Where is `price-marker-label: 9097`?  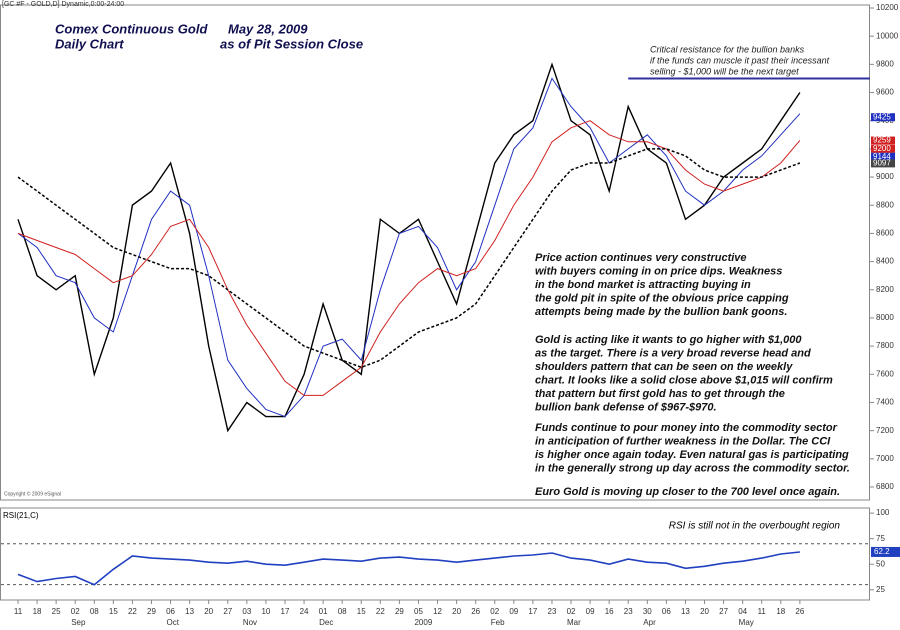 price-marker-label: 9097 is located at coordinates (882, 163).